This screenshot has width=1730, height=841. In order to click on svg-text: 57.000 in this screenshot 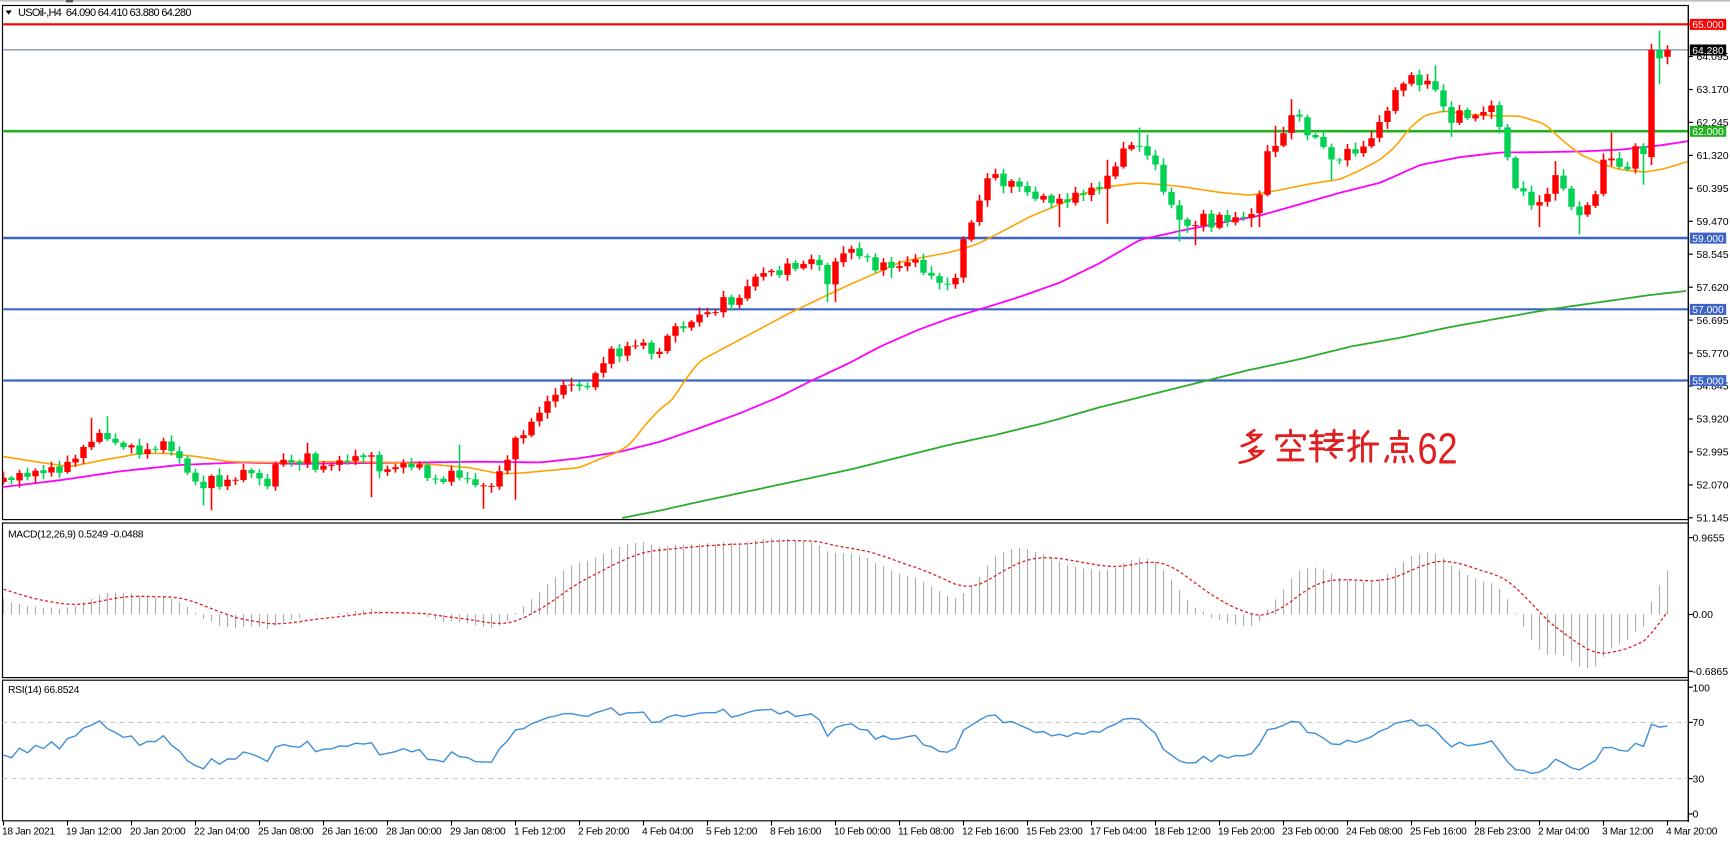, I will do `click(1708, 310)`.